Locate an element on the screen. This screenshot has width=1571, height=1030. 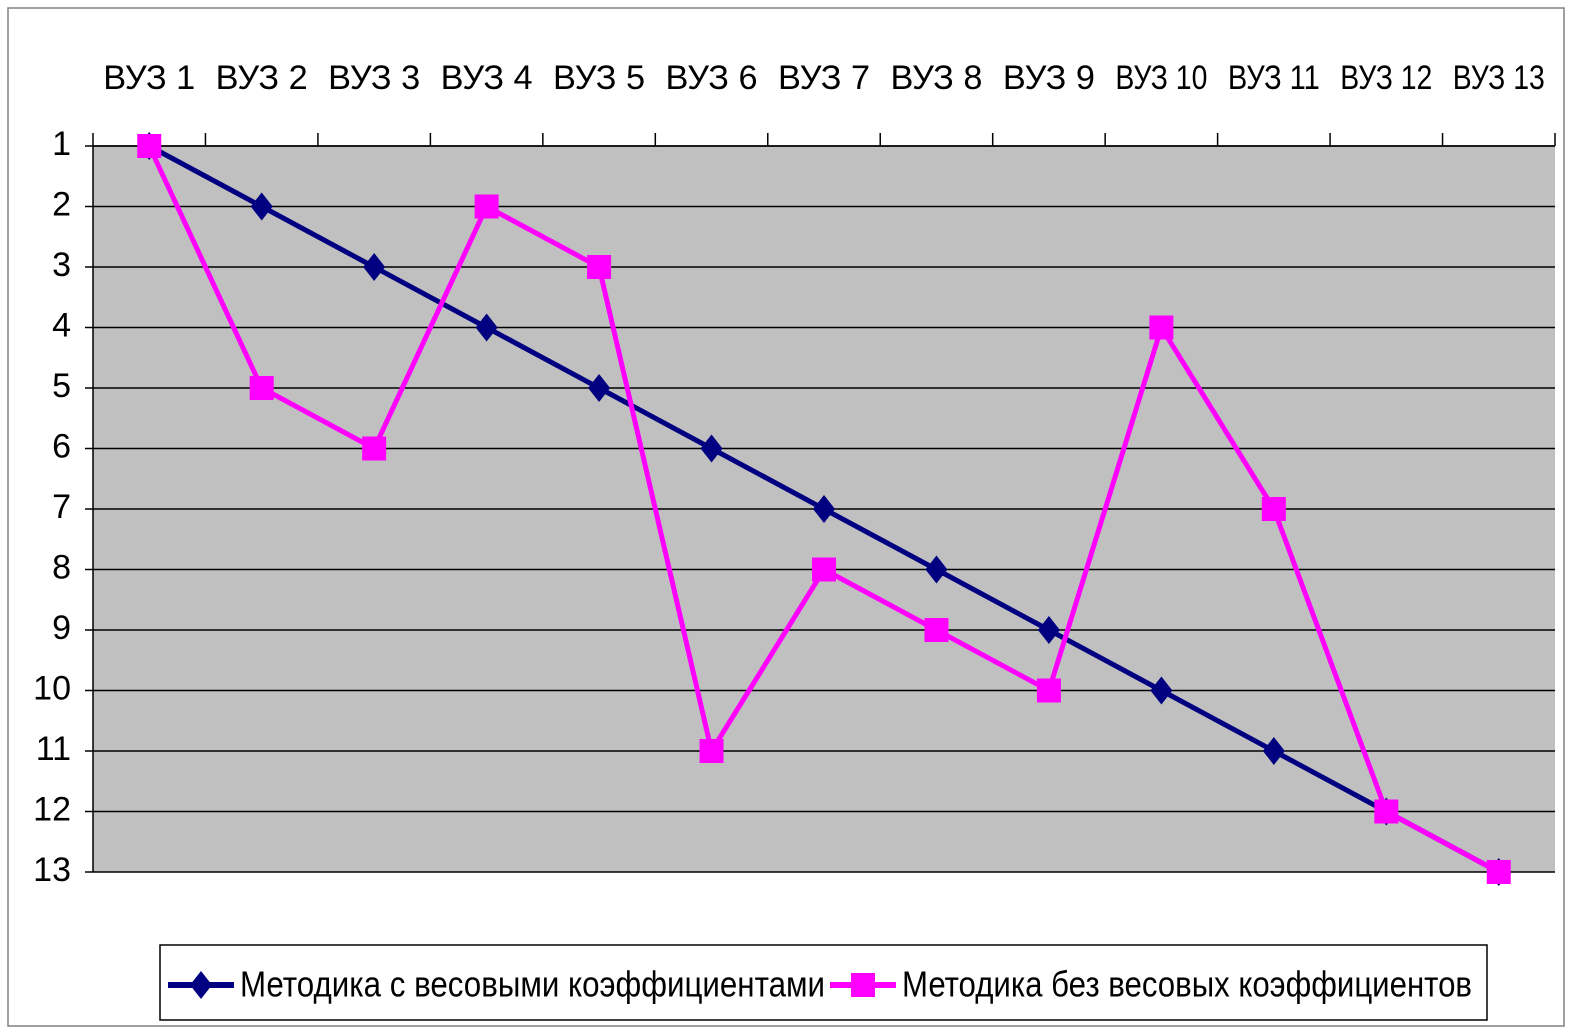
x-tick-label: ВУЗ 5 is located at coordinates (599, 78).